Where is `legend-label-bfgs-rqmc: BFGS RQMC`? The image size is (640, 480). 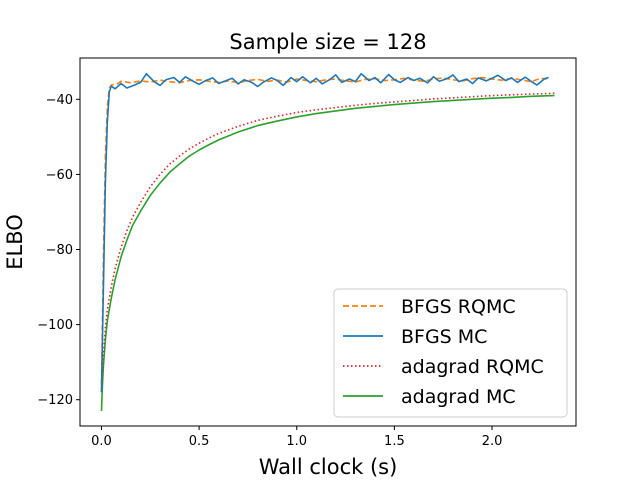 legend-label-bfgs-rqmc: BFGS RQMC is located at coordinates (458, 307).